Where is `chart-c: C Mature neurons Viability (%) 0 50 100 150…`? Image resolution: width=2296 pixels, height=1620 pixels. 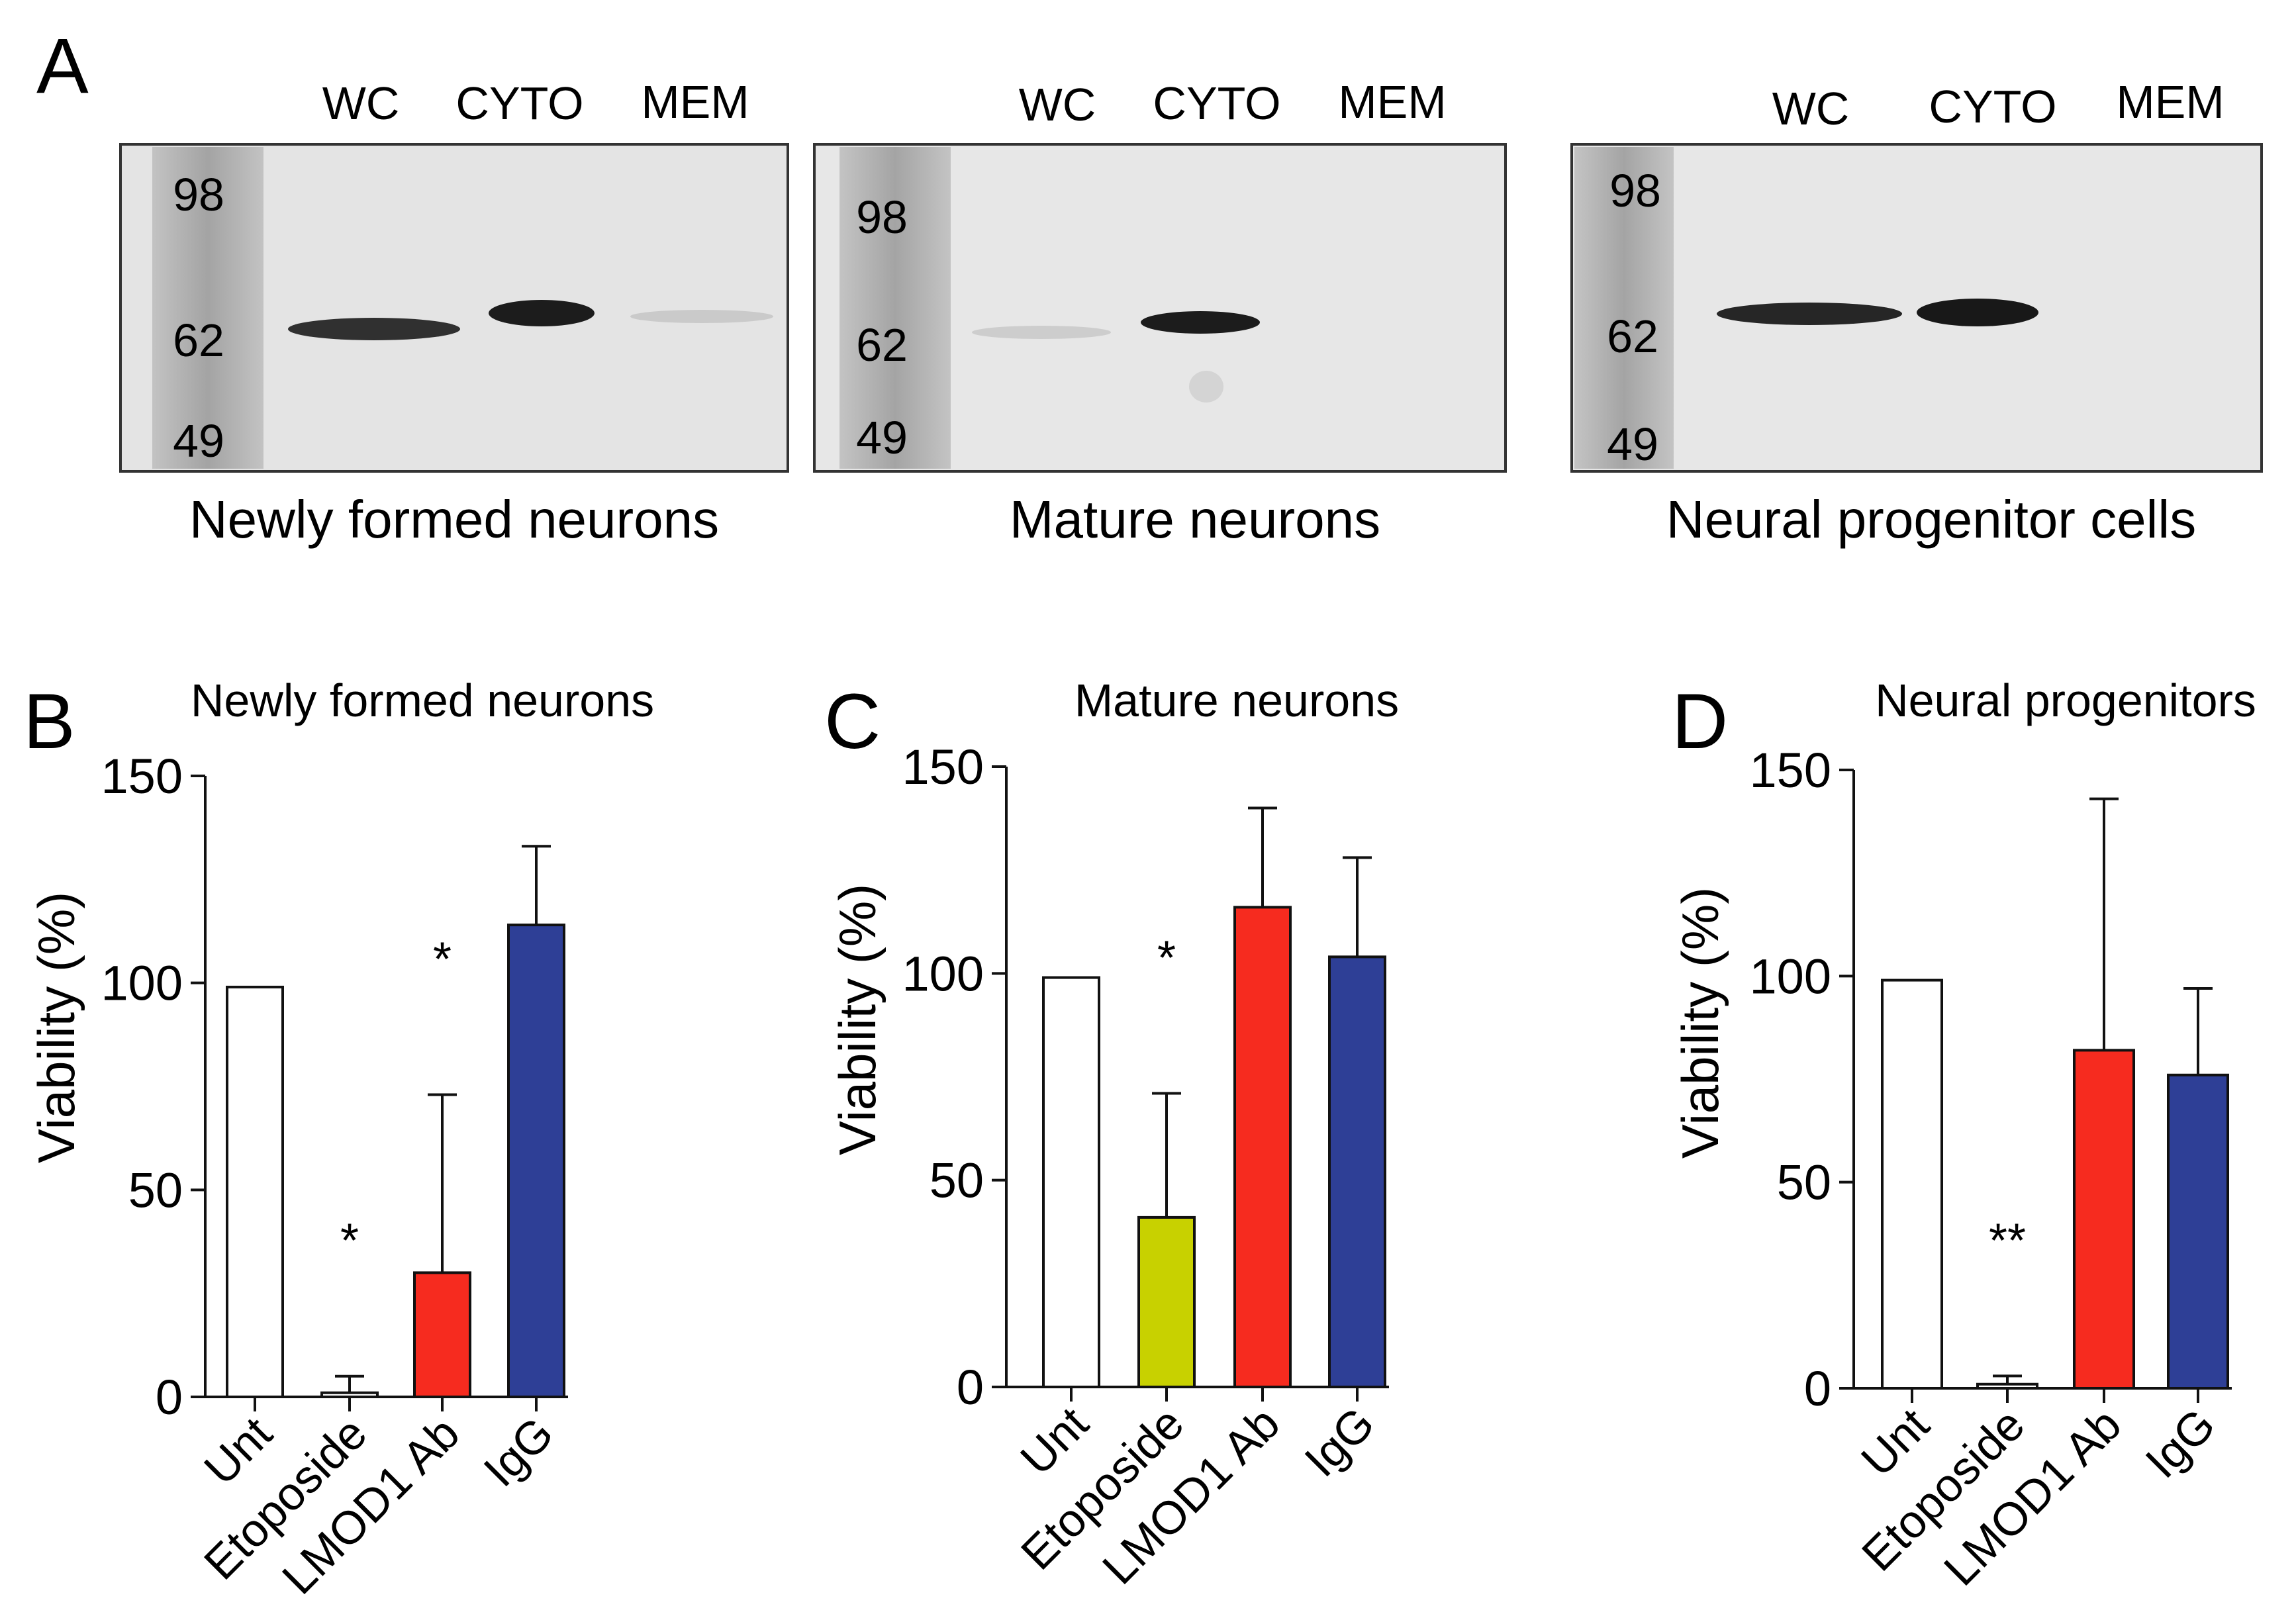 chart-c: C Mature neurons Viability (%) 0 50 100 150… is located at coordinates (1111, 1134).